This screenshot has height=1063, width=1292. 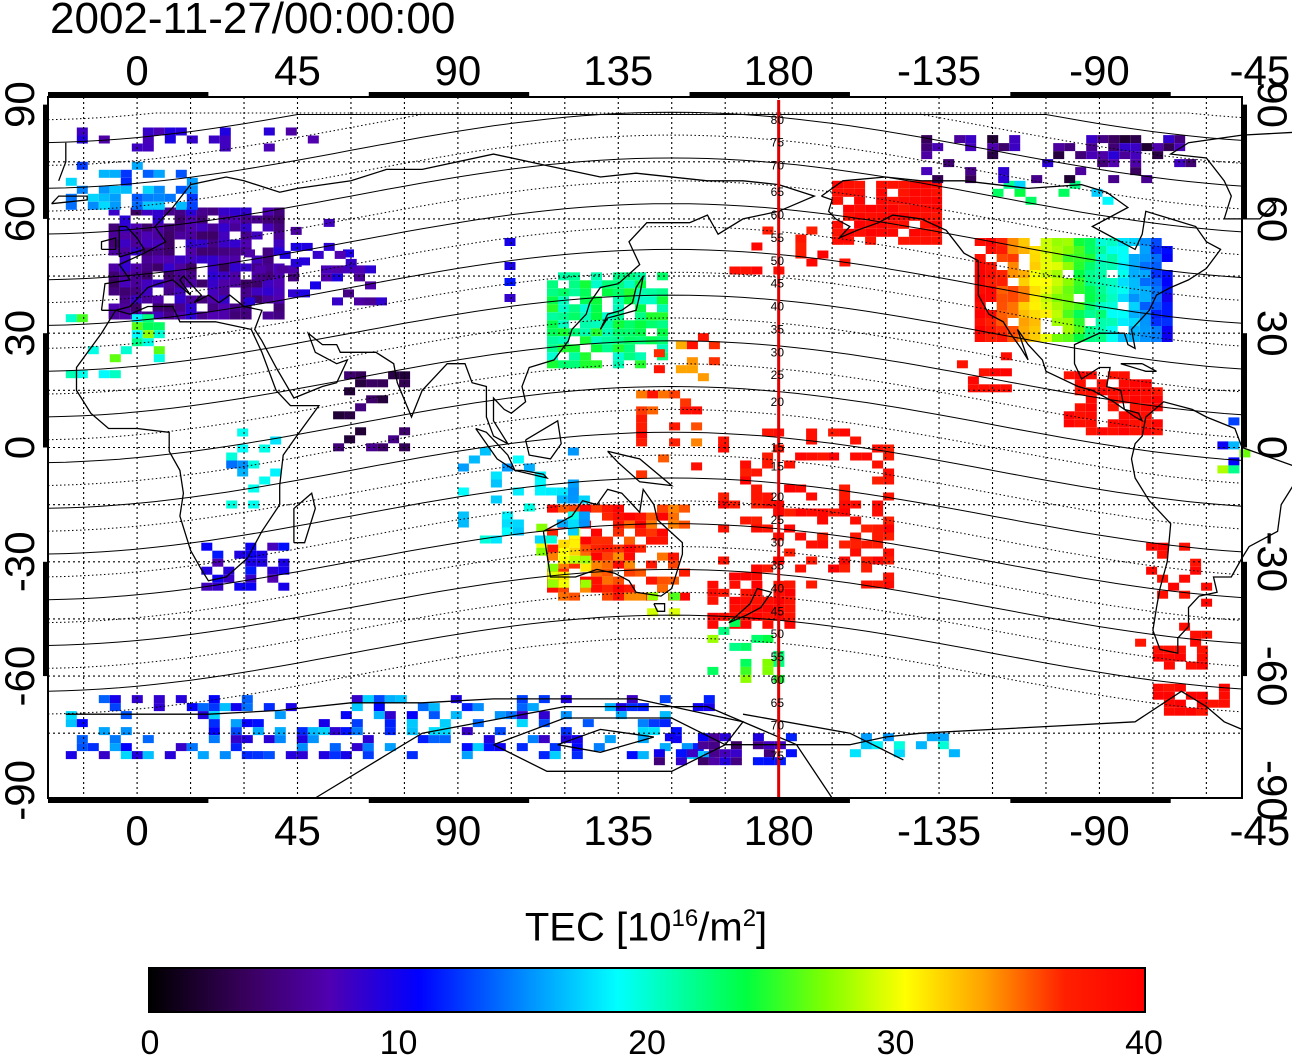 I want to click on lon-tick-bottom: 45, so click(x=297, y=830).